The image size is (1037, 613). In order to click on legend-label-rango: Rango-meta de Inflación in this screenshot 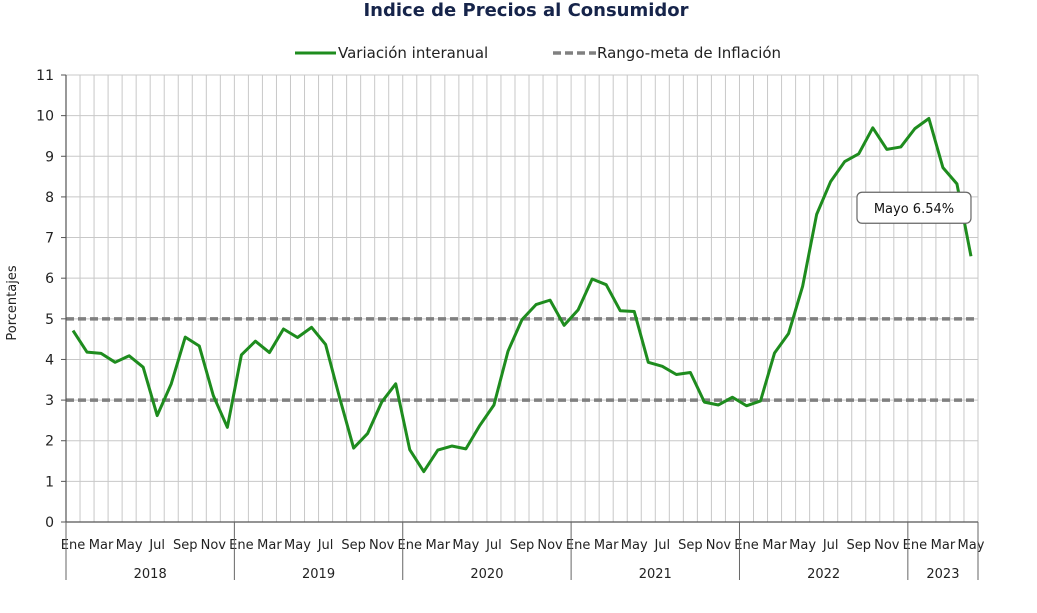, I will do `click(689, 53)`.